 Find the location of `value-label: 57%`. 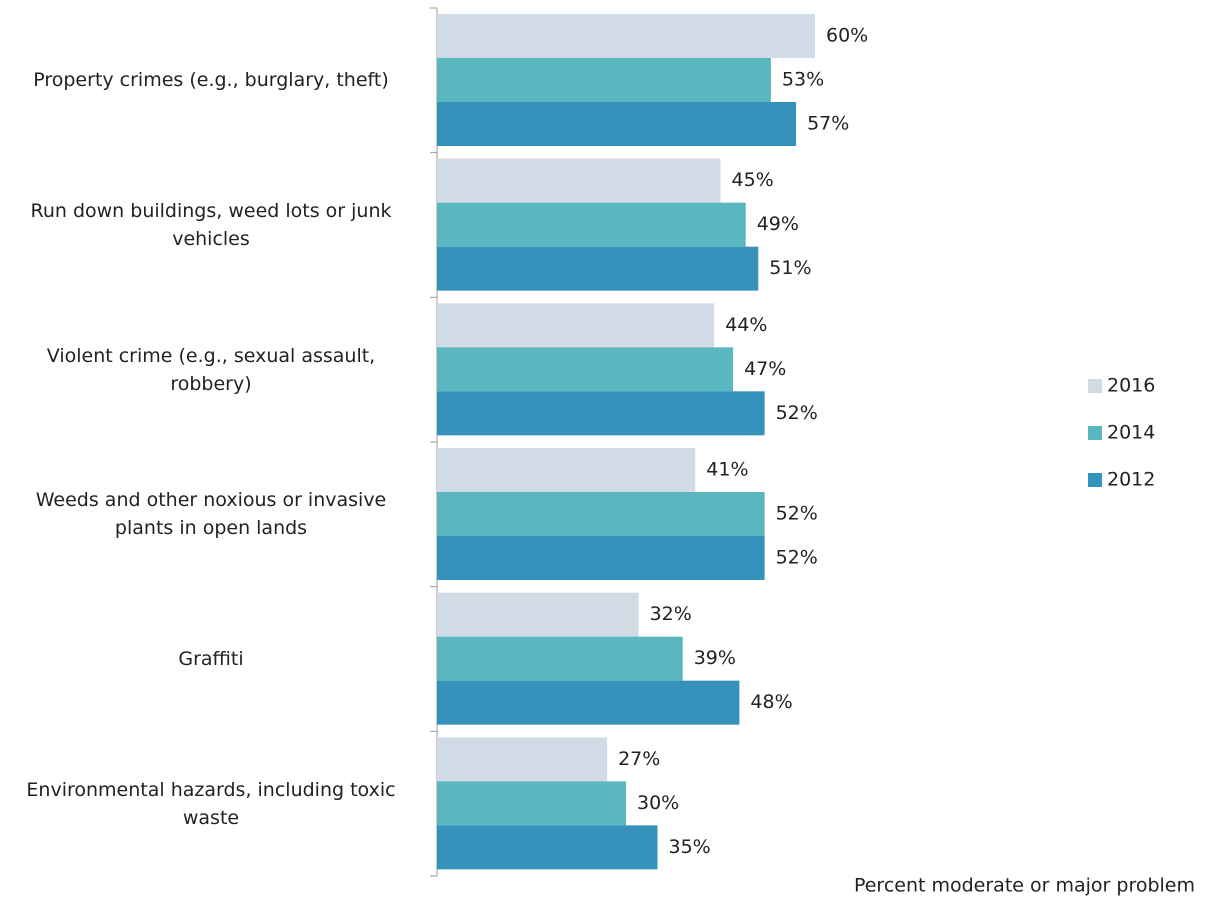

value-label: 57% is located at coordinates (828, 124).